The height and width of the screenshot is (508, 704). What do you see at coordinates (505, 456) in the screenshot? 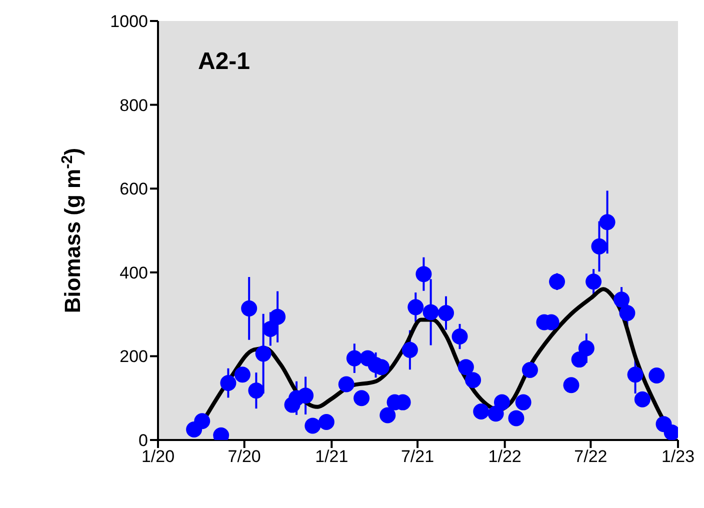
I see `x-tick-label: 1/22` at bounding box center [505, 456].